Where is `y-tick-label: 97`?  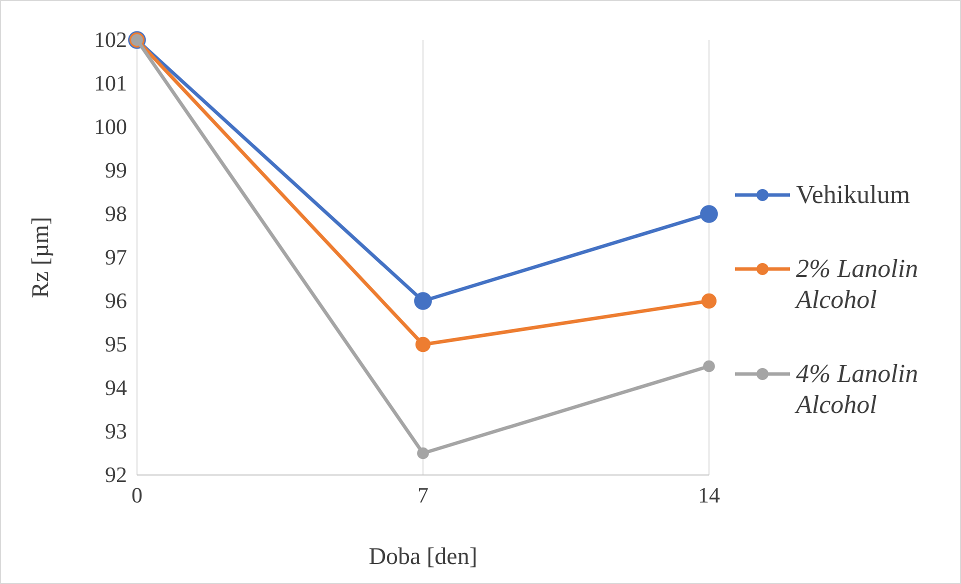
y-tick-label: 97 is located at coordinates (116, 257).